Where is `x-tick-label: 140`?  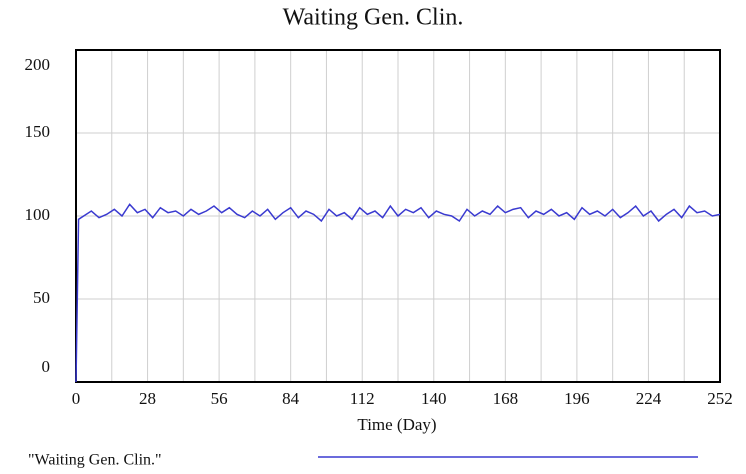 x-tick-label: 140 is located at coordinates (434, 398).